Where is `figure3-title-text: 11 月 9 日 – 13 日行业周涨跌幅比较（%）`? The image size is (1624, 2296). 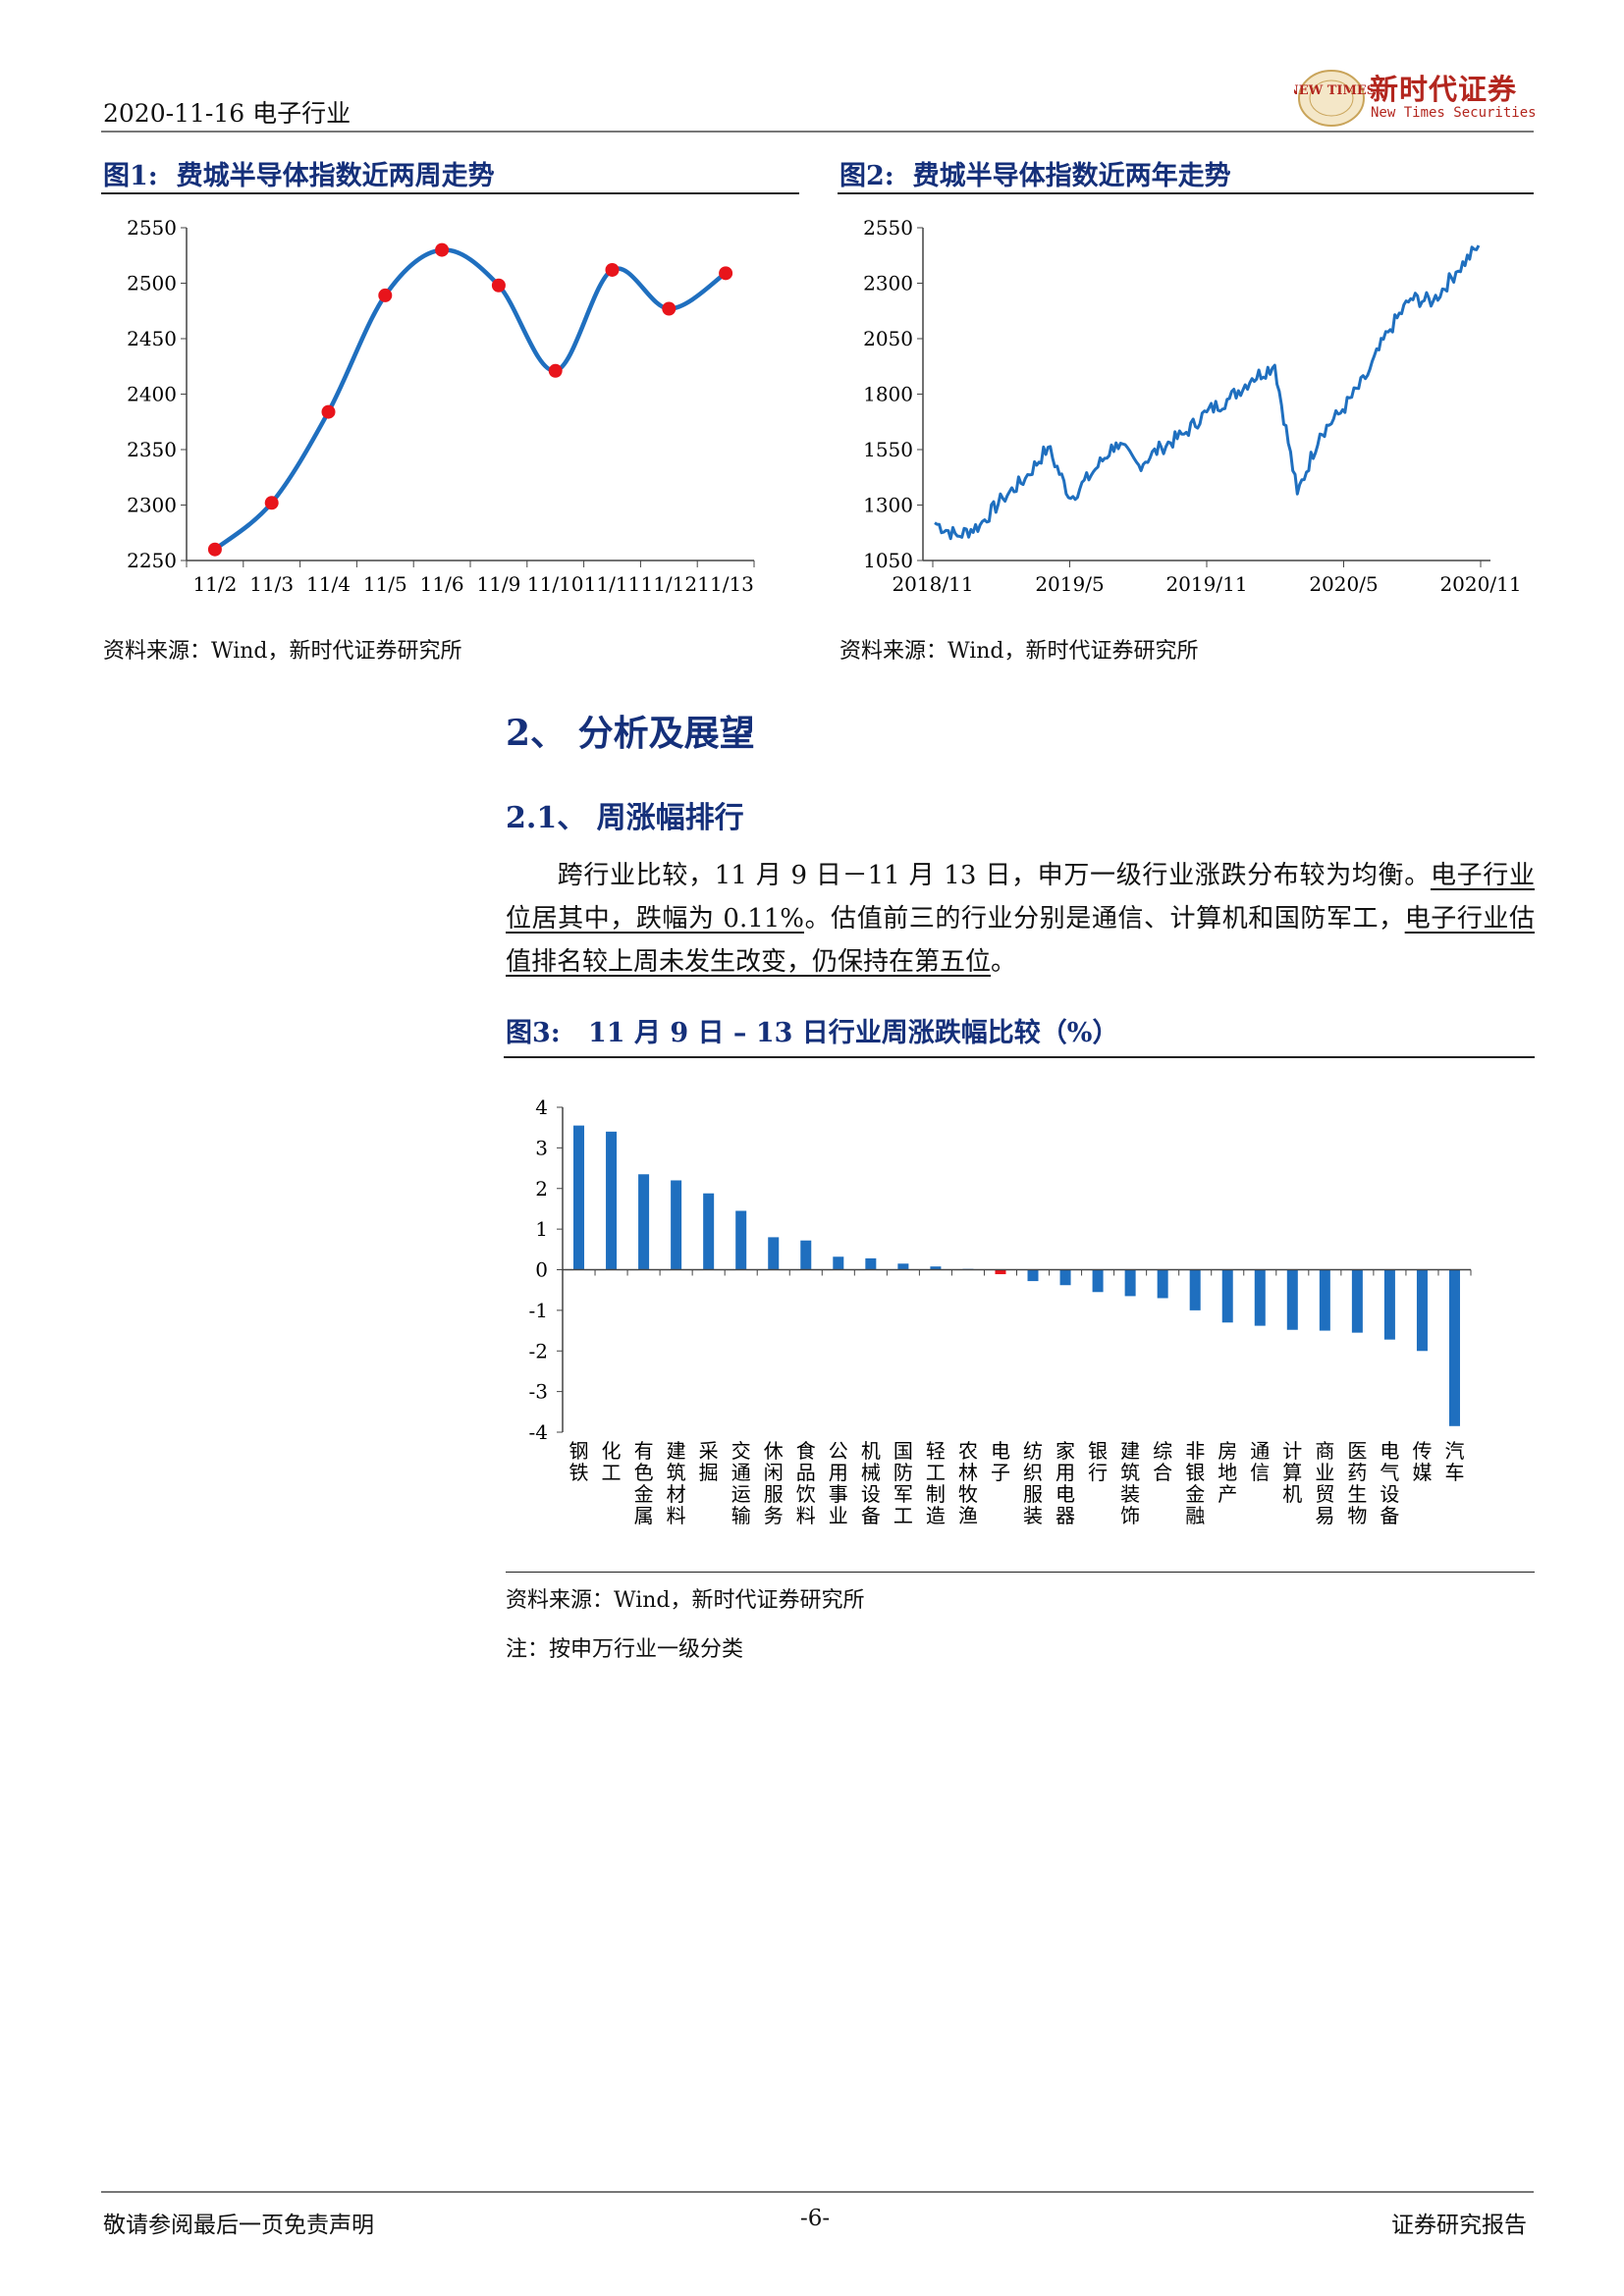 figure3-title-text: 11 月 9 日 – 13 日行业周涨跌幅比较（%） is located at coordinates (853, 1033).